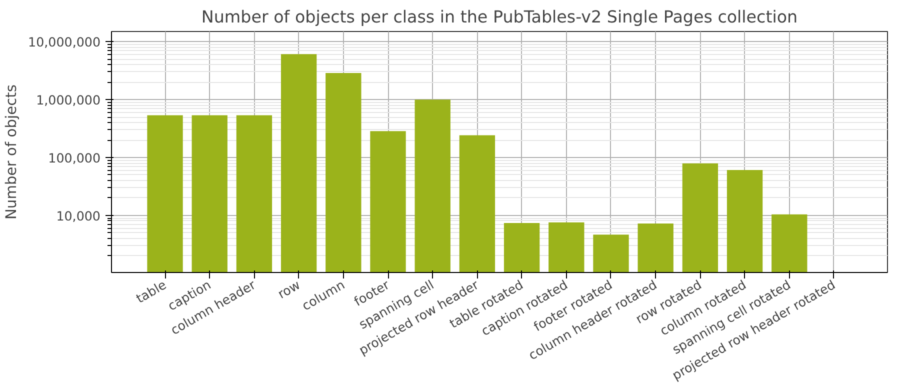 This screenshot has height=392, width=897. Describe the element at coordinates (64, 42) in the screenshot. I see `y-tick-label: 10,000,000` at that location.